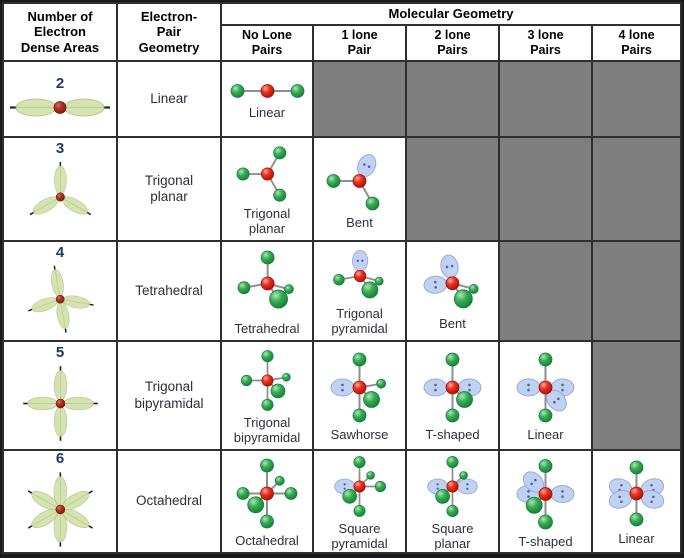 This screenshot has width=684, height=558. I want to click on molecular-geometry-cell: Square pyramidal, so click(359, 501).